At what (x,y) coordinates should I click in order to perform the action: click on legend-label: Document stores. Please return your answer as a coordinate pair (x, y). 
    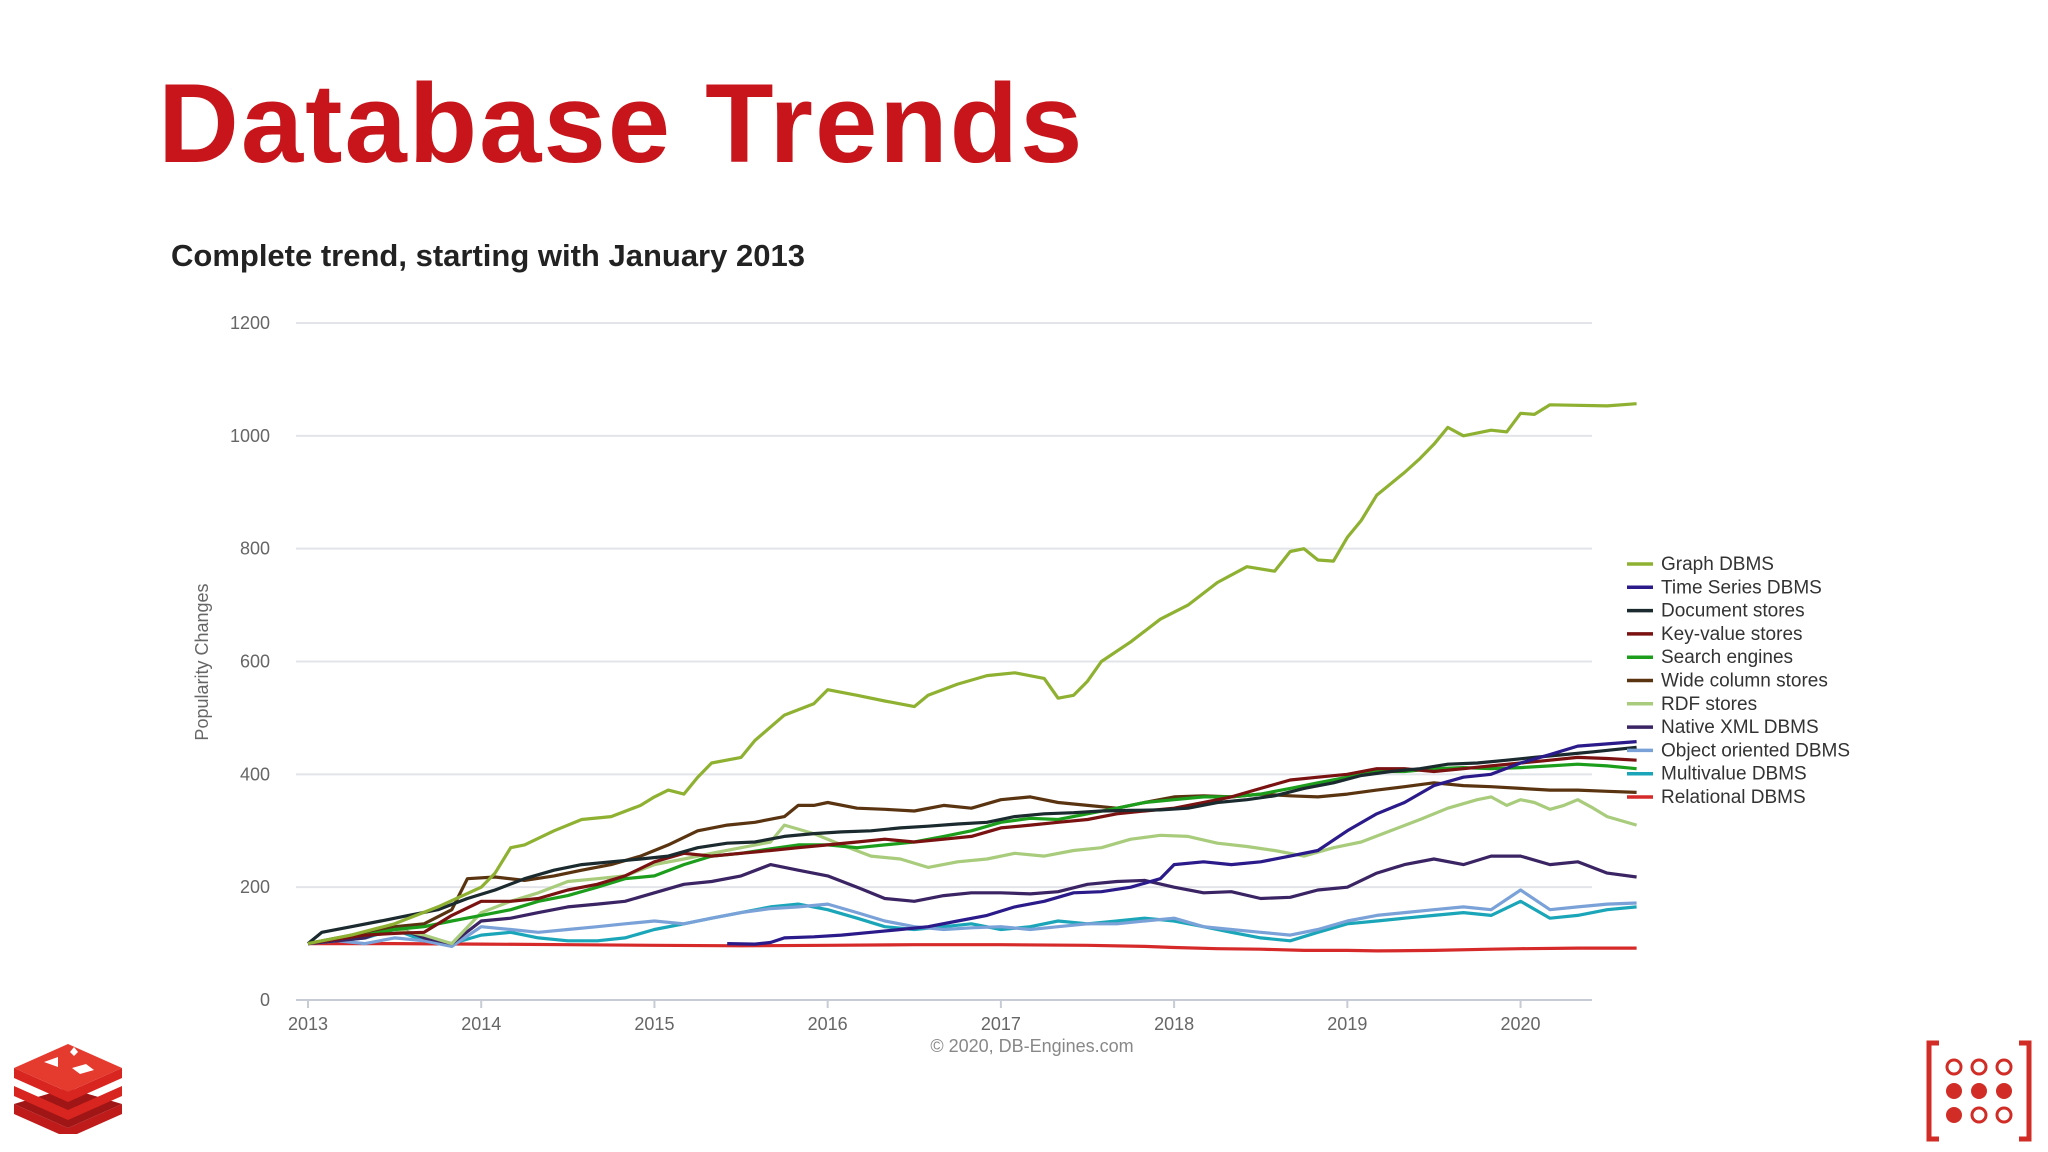
    Looking at the image, I should click on (1733, 611).